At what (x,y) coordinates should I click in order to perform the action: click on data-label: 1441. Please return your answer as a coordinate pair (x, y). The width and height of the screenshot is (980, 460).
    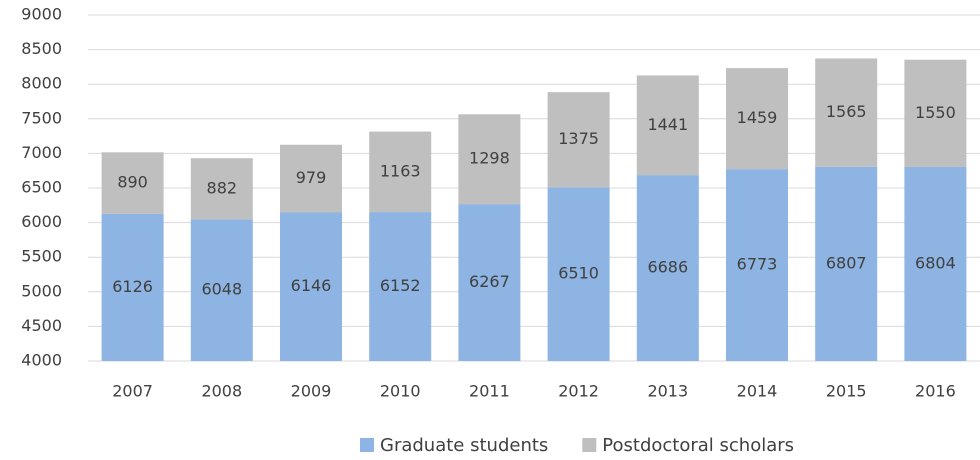
    Looking at the image, I should click on (667, 124).